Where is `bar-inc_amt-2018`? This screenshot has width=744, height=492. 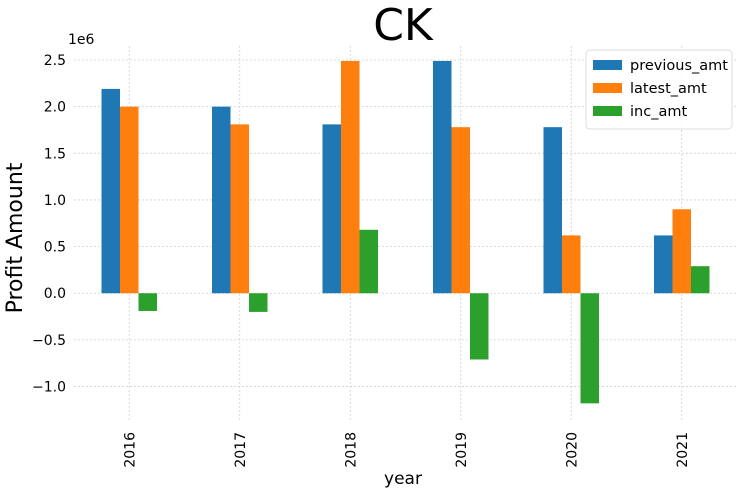
bar-inc_amt-2018 is located at coordinates (368, 261).